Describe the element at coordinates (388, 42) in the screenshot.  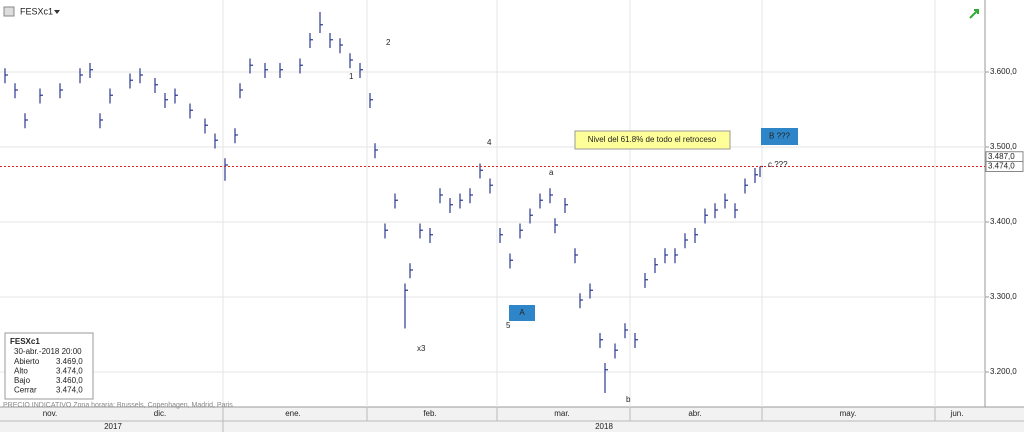
I see `wave-label: 2` at that location.